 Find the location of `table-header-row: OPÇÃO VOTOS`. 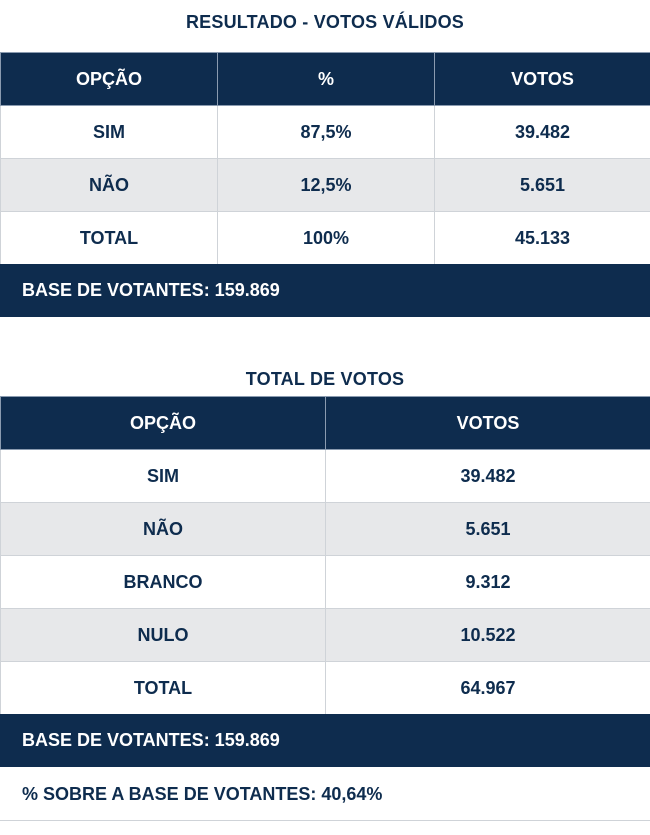

table-header-row: OPÇÃO VOTOS is located at coordinates (325, 423).